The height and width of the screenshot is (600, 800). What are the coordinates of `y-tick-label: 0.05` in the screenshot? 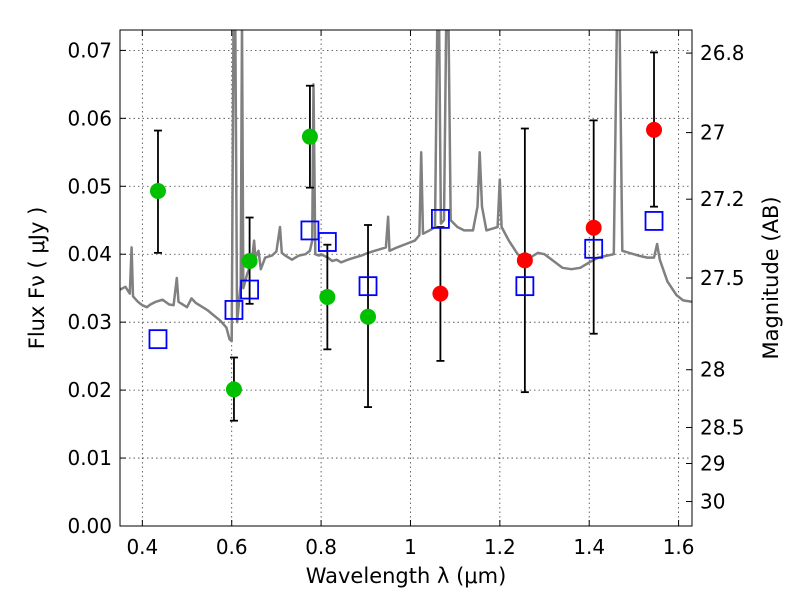 It's located at (89, 186).